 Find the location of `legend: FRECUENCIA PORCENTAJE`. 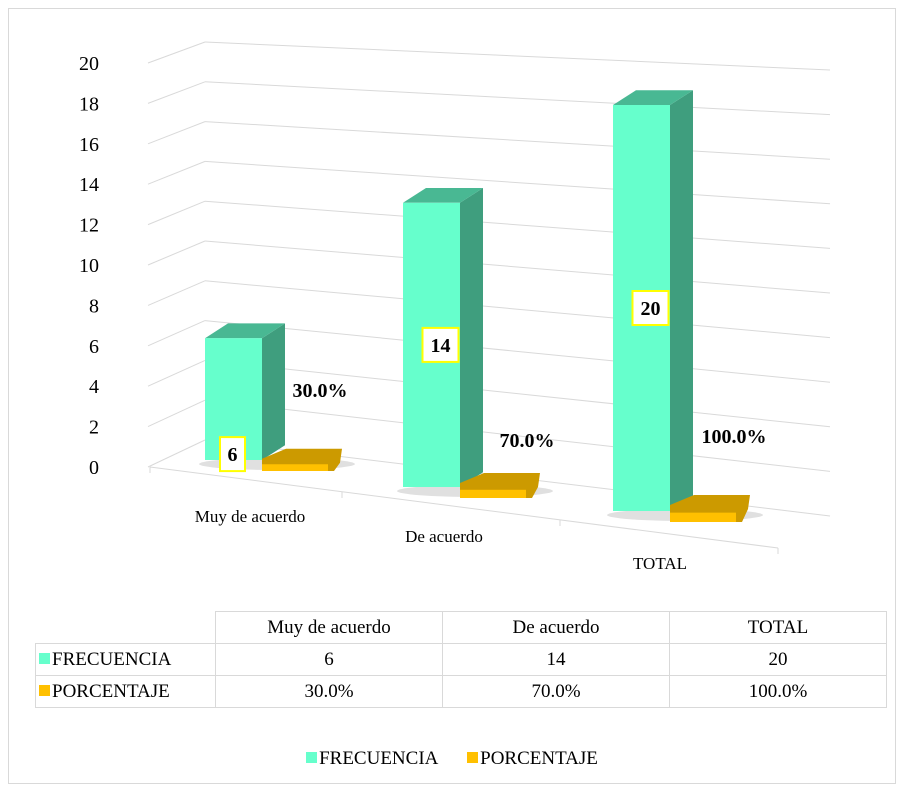

legend: FRECUENCIA PORCENTAJE is located at coordinates (452, 759).